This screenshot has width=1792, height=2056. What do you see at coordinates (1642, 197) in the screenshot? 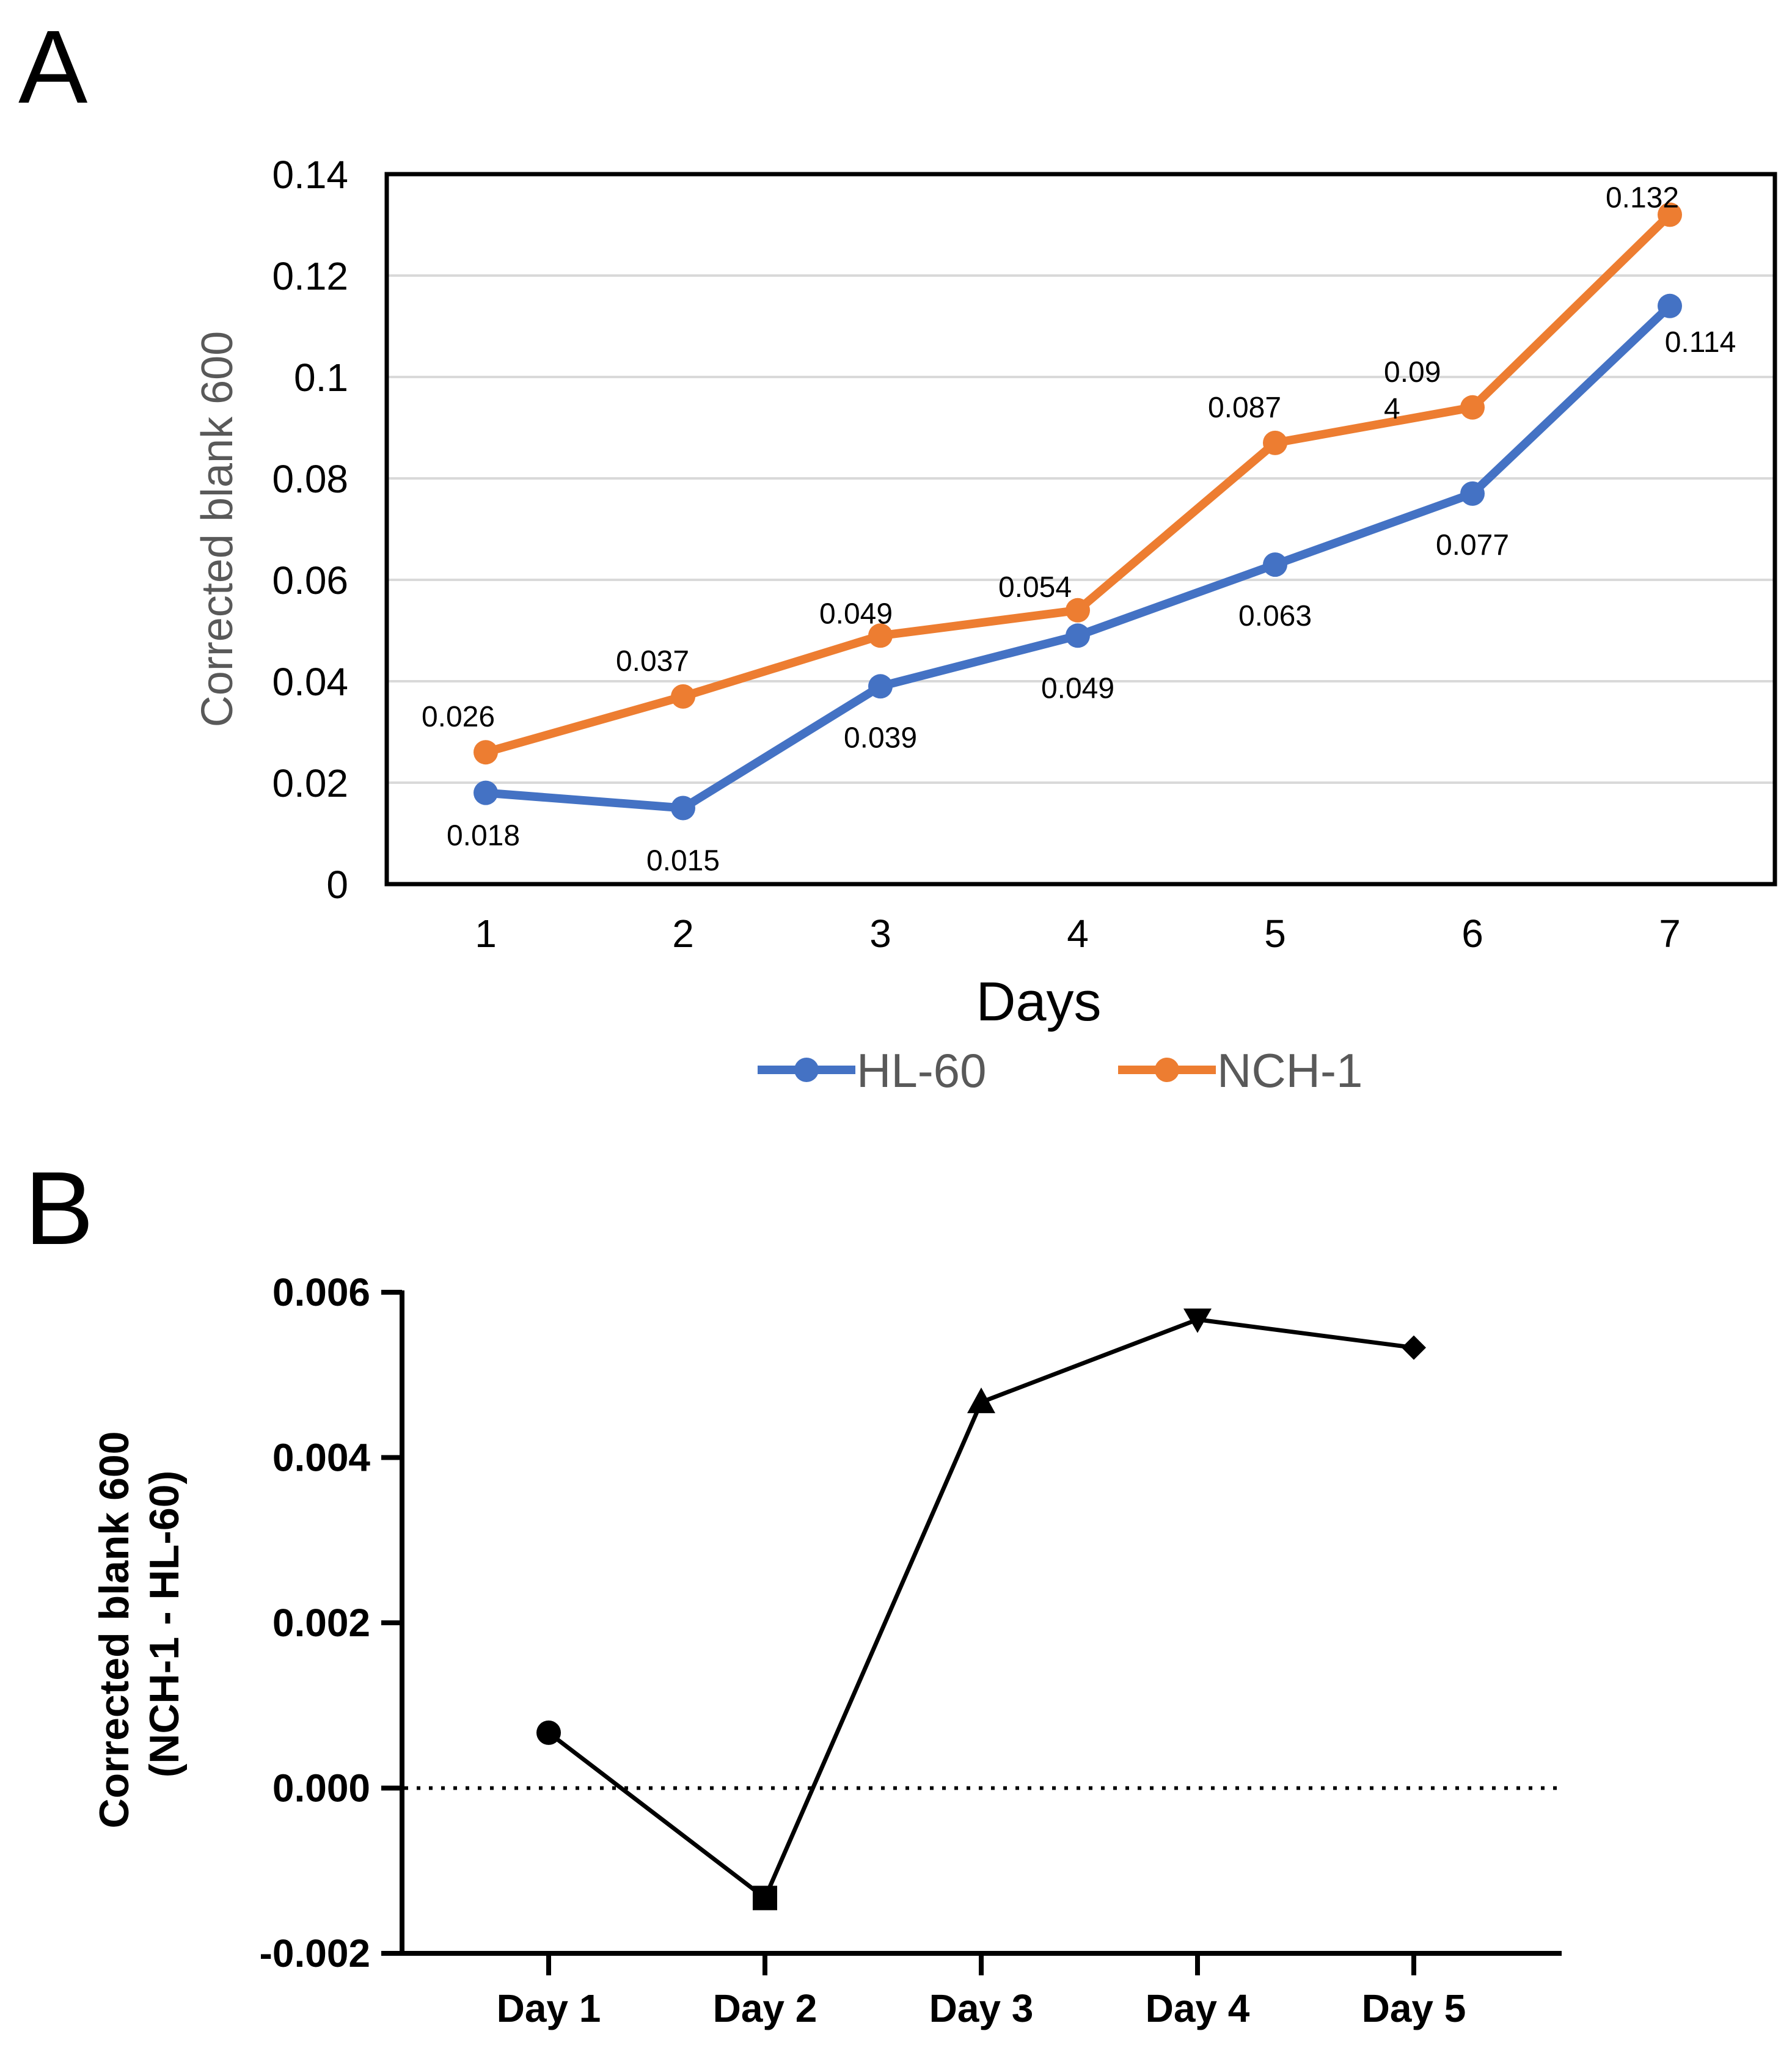
I see `data-label-nch-1: 0.132` at bounding box center [1642, 197].